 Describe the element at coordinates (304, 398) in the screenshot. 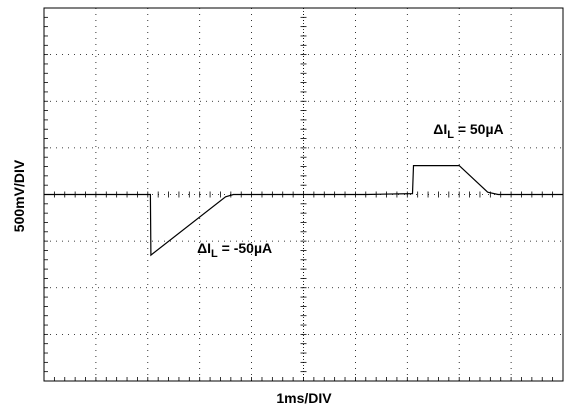

I see `x-axis-label: 1ms/DIV` at that location.